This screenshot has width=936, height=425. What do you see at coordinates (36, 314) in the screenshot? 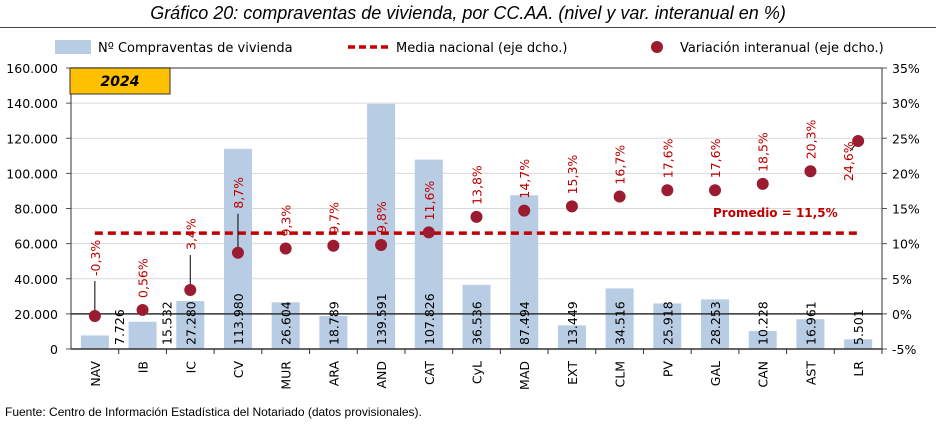
I see `left-tick-label: 20.000` at bounding box center [36, 314].